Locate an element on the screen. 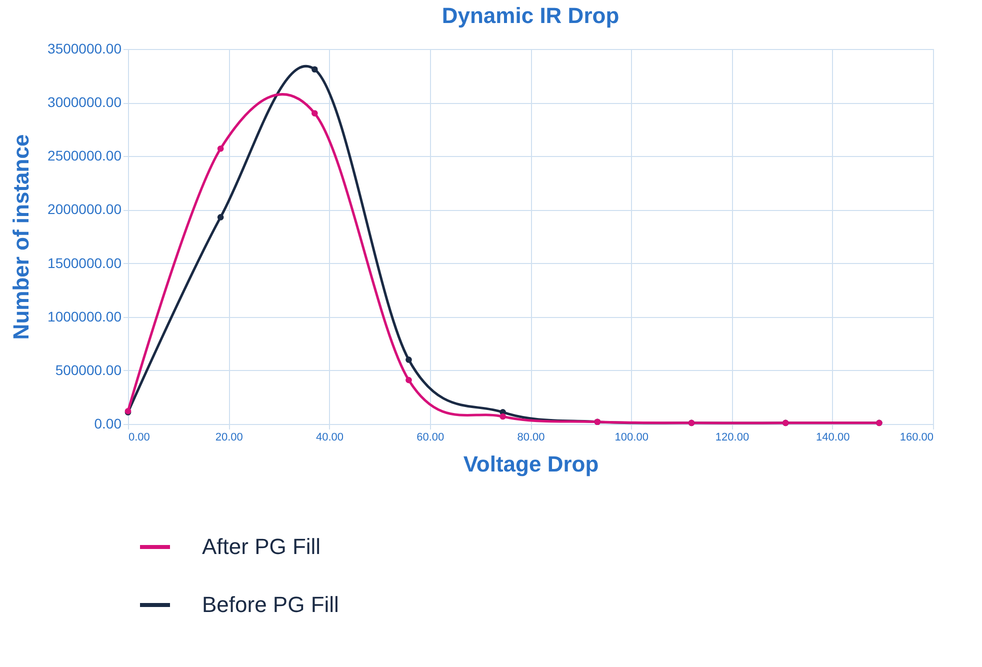  x-tick-label: 40.00 is located at coordinates (330, 438).